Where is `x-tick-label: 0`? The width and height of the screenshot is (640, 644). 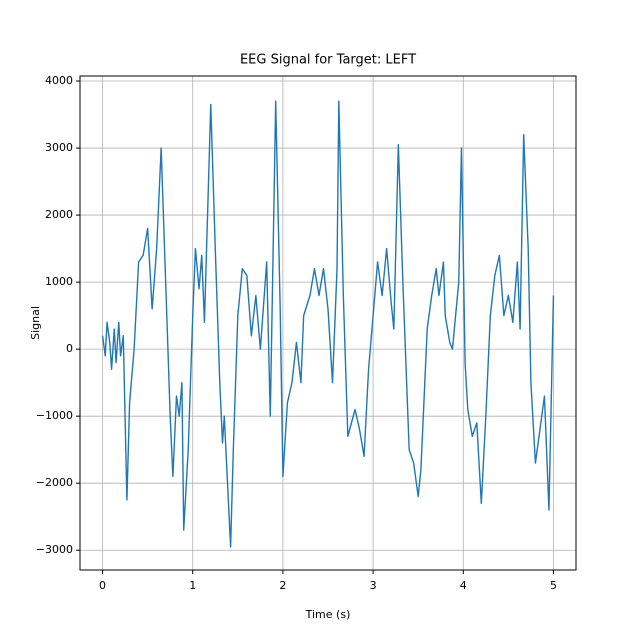 x-tick-label: 0 is located at coordinates (102, 585).